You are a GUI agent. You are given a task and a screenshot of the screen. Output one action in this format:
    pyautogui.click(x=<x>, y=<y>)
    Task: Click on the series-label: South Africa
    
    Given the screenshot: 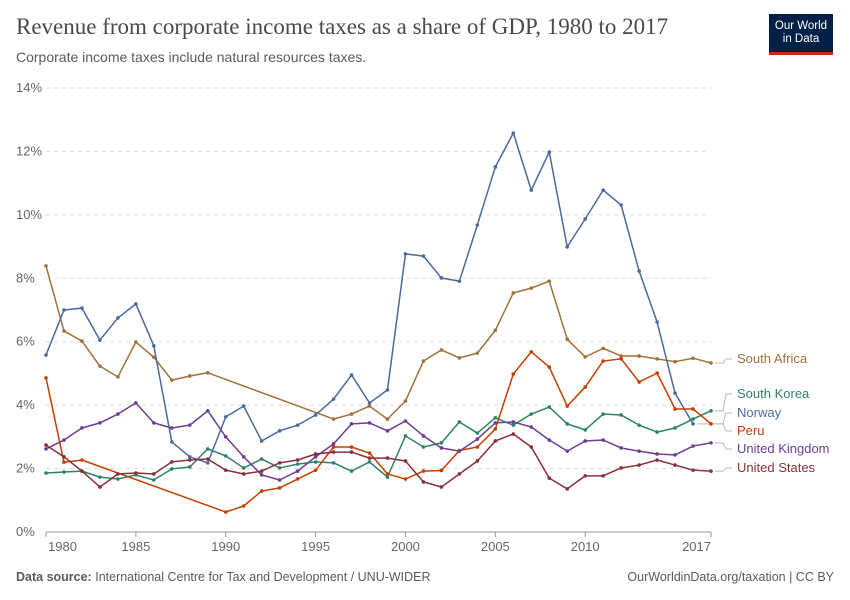 What is the action you would take?
    pyautogui.click(x=772, y=358)
    